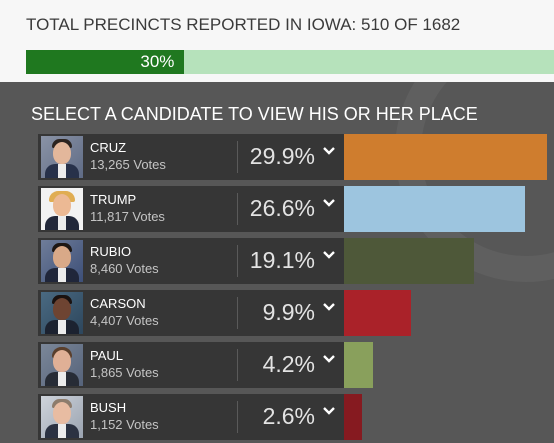  What do you see at coordinates (445, 157) in the screenshot?
I see `candidate-bar-cruz` at bounding box center [445, 157].